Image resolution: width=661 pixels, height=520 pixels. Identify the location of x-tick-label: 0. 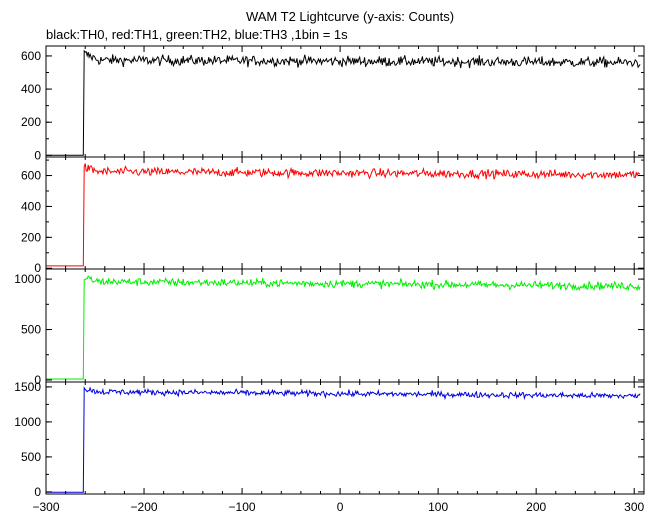
(340, 507).